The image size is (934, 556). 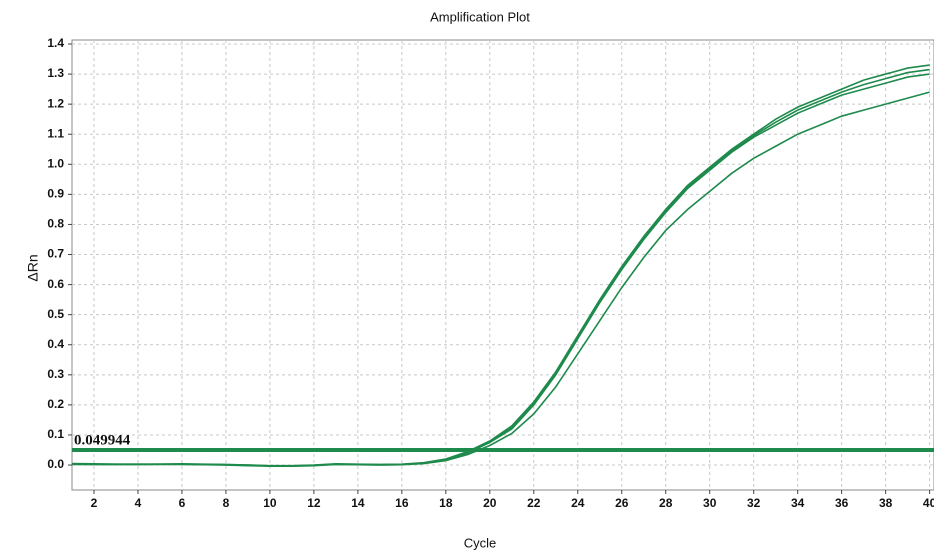 I want to click on x-tick-label: 20, so click(x=490, y=503).